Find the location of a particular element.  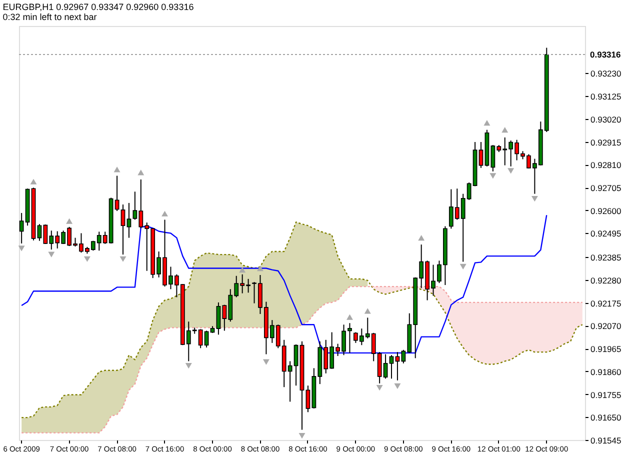

y-tick-label: 0.91755 is located at coordinates (606, 395).